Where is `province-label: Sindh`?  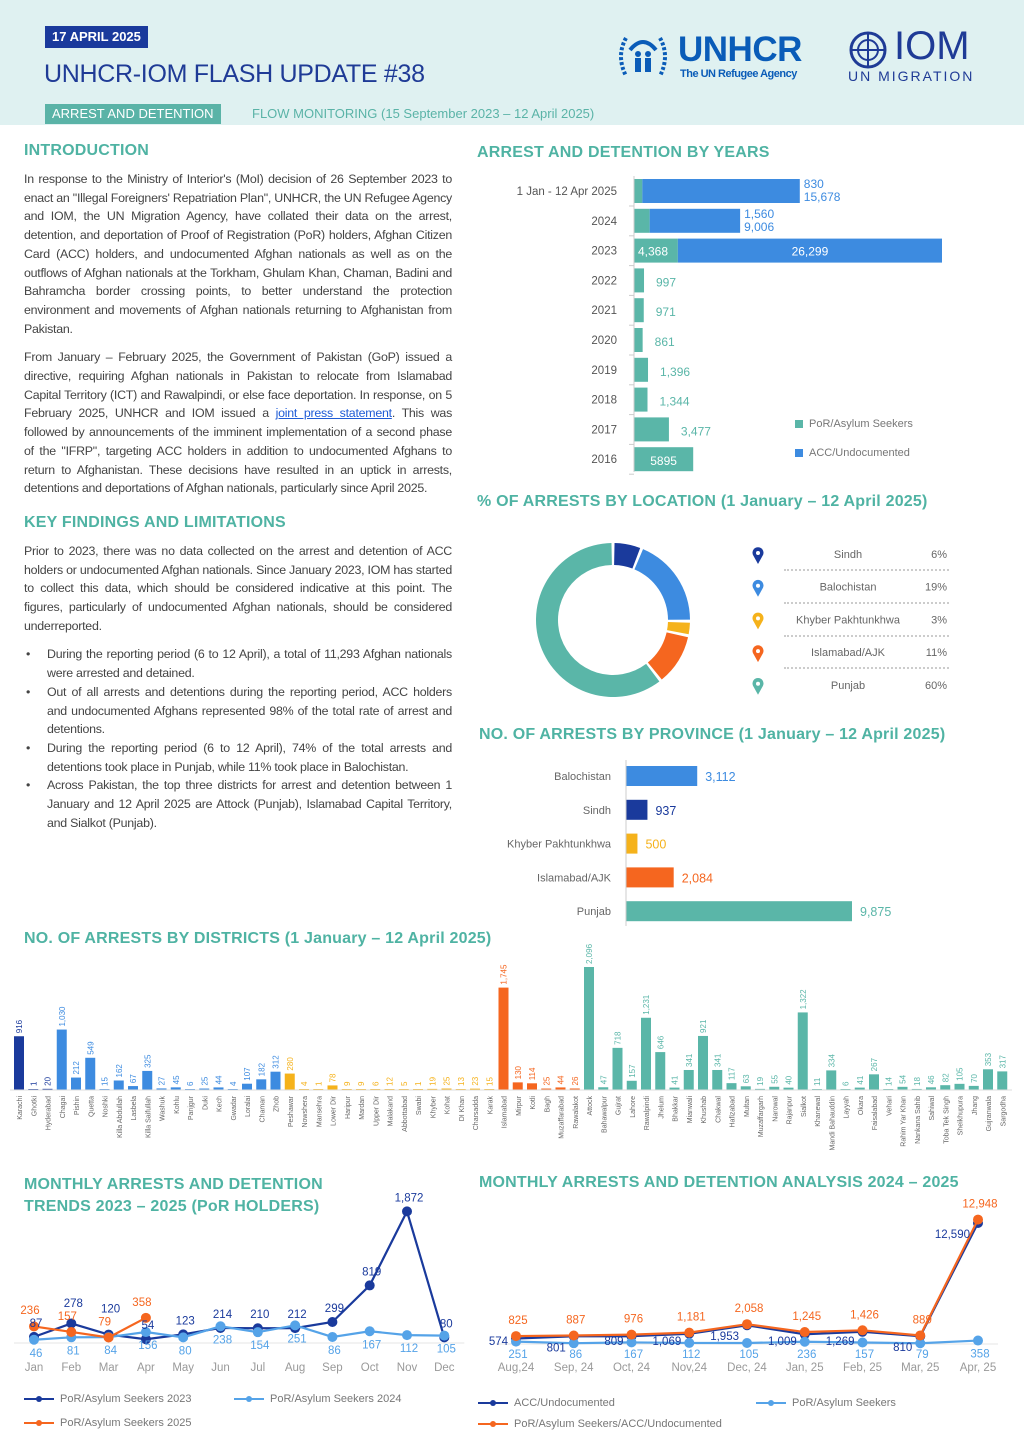
province-label: Sindh is located at coordinates (597, 811).